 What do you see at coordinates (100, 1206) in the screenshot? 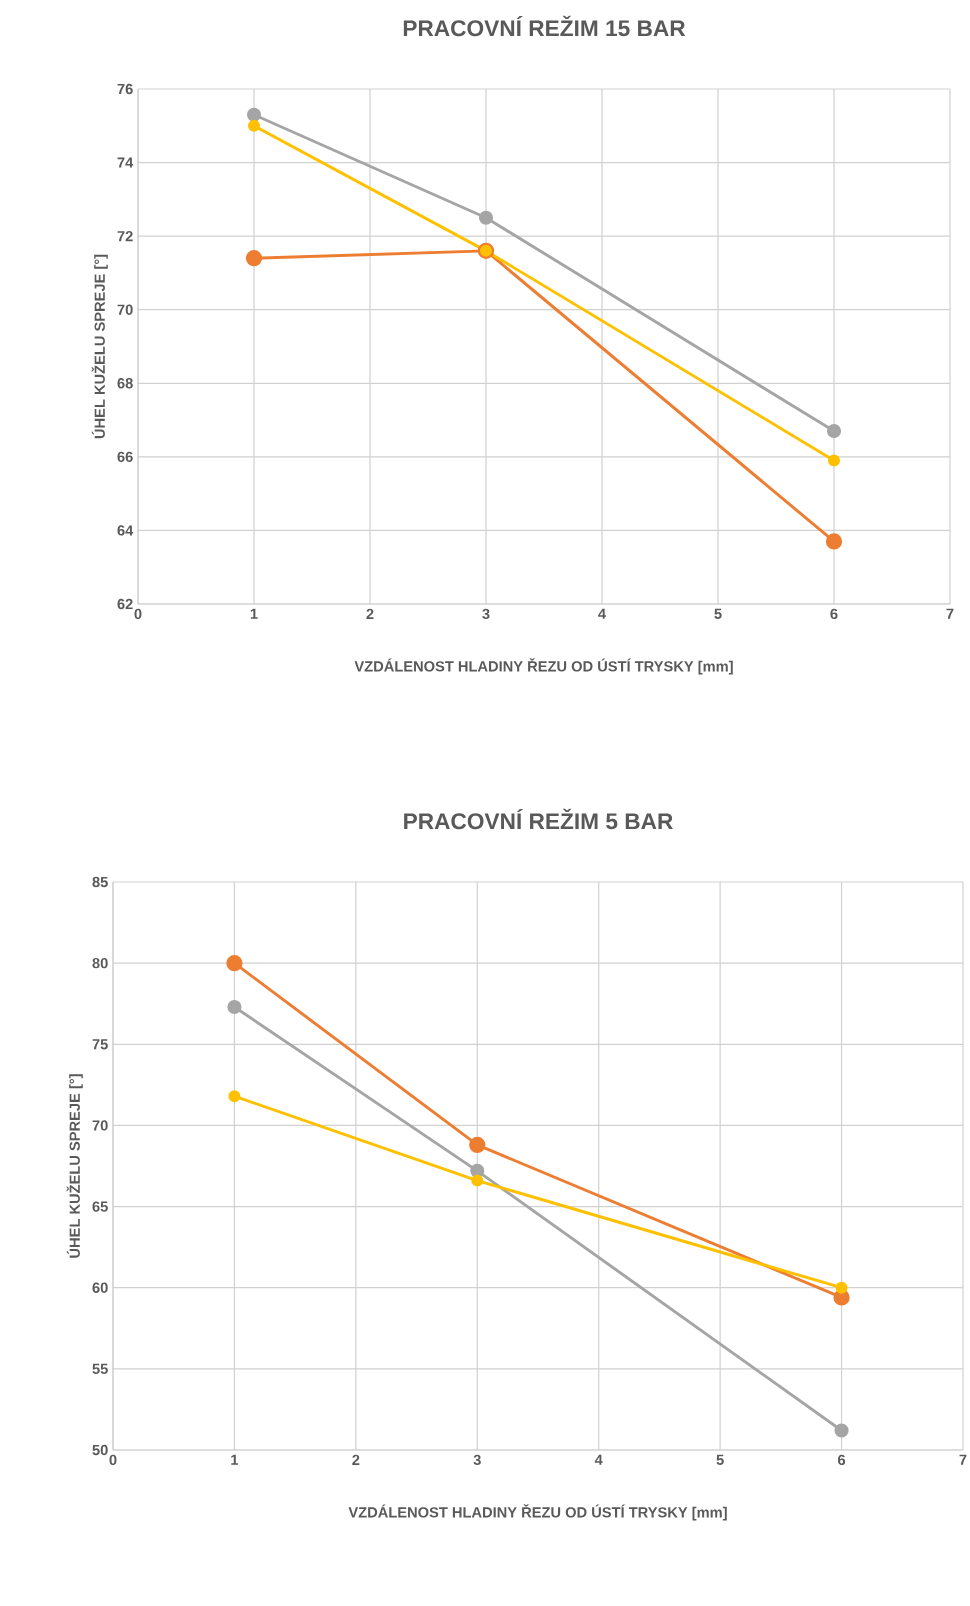
I see `y-tick-label: 65` at bounding box center [100, 1206].